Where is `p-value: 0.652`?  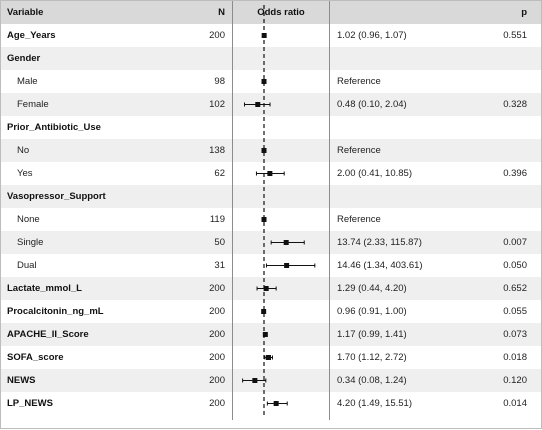
p-value: 0.652 is located at coordinates (515, 288).